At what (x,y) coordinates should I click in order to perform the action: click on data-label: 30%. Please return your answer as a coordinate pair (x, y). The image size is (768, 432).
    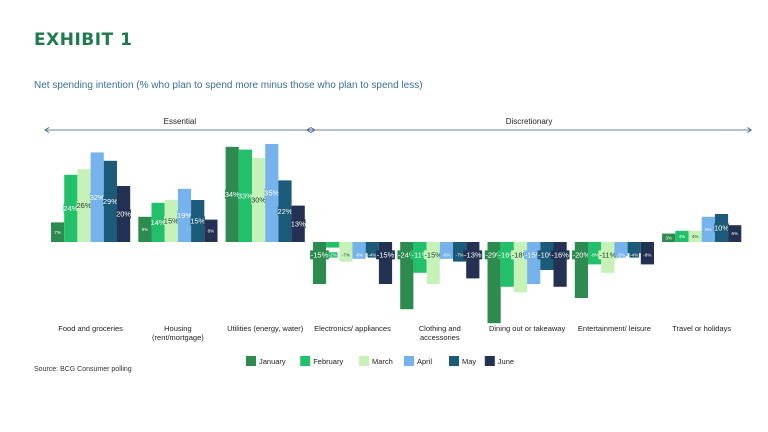
    Looking at the image, I should click on (258, 200).